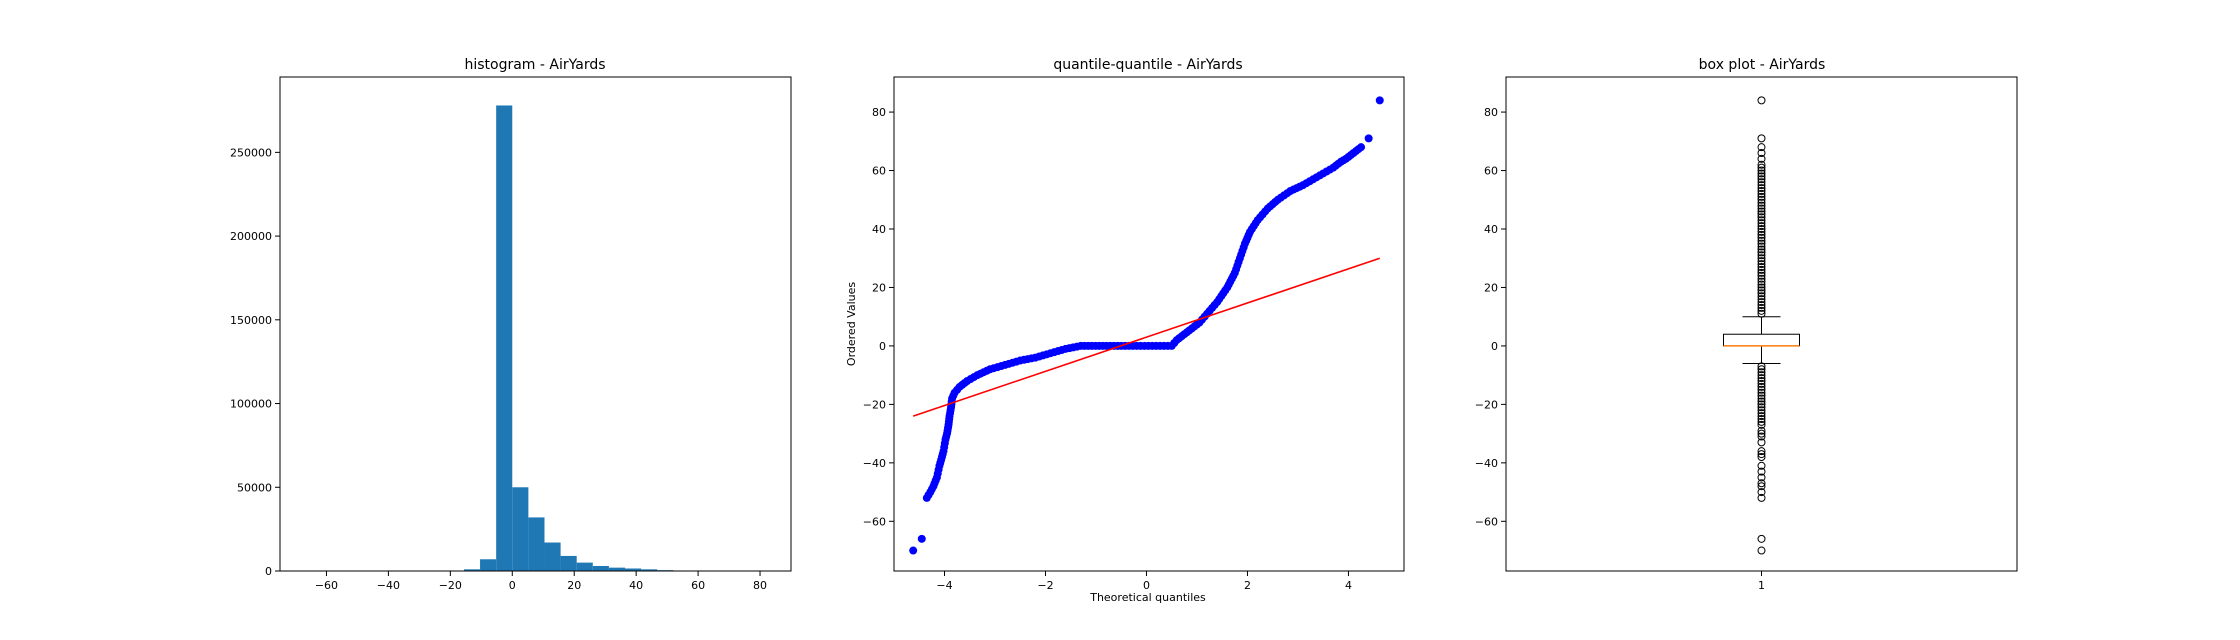  Describe the element at coordinates (1147, 65) in the screenshot. I see `qq-title: quantile-quantile - AirYards` at that location.